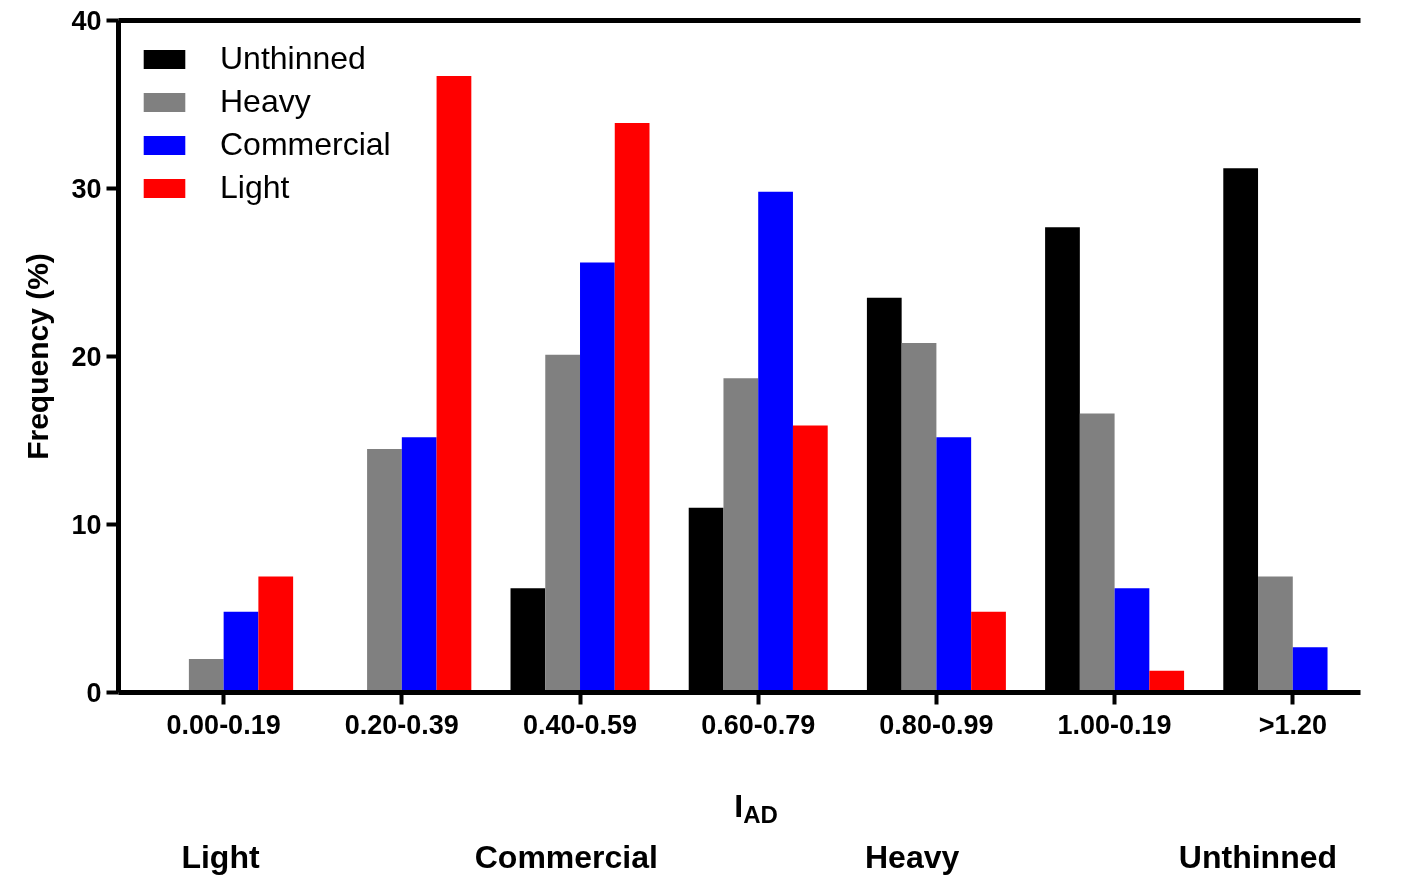 Image resolution: width=1407 pixels, height=893 pixels. Describe the element at coordinates (220, 856) in the screenshot. I see `text: Light` at that location.